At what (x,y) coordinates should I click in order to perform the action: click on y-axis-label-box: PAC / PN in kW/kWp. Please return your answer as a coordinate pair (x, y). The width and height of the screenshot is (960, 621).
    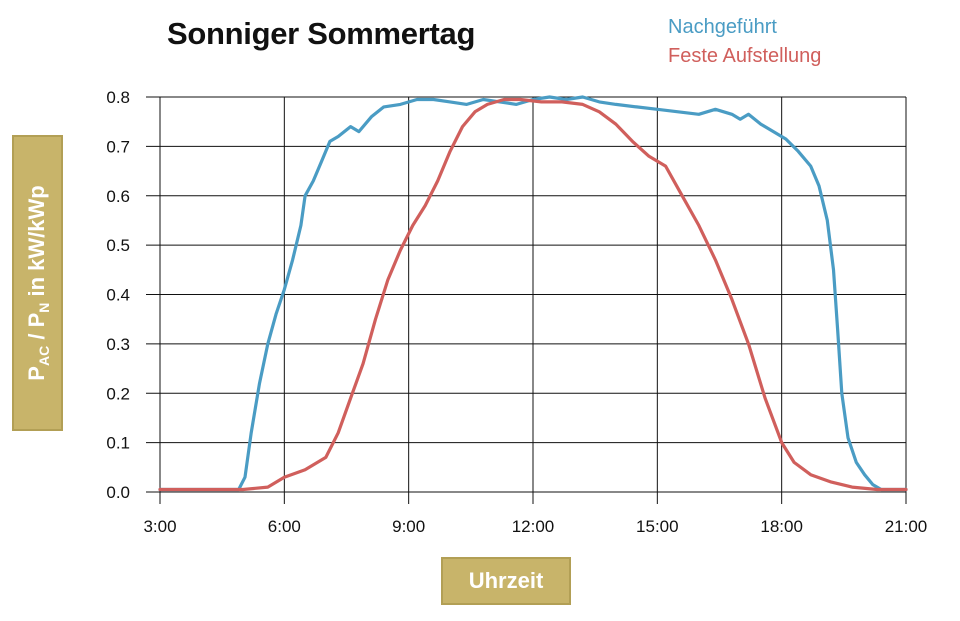
    Looking at the image, I should click on (37, 283).